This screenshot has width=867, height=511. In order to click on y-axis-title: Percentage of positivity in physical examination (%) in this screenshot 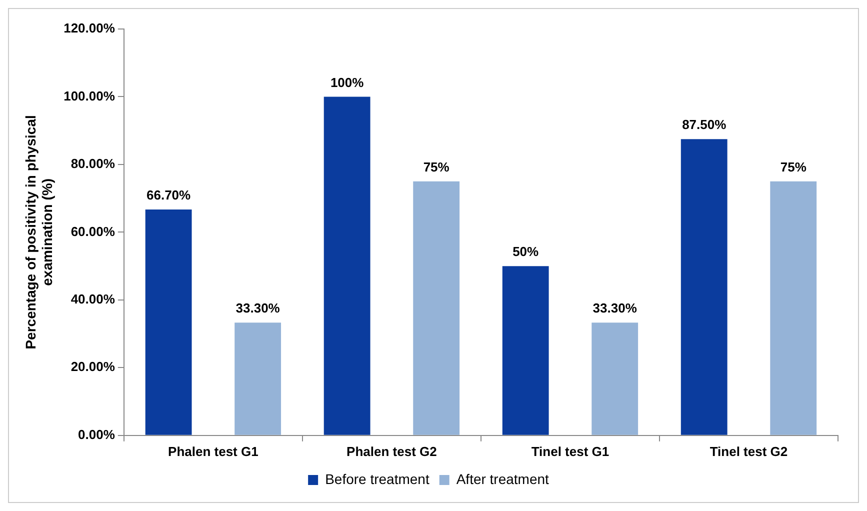, I will do `click(39, 232)`.